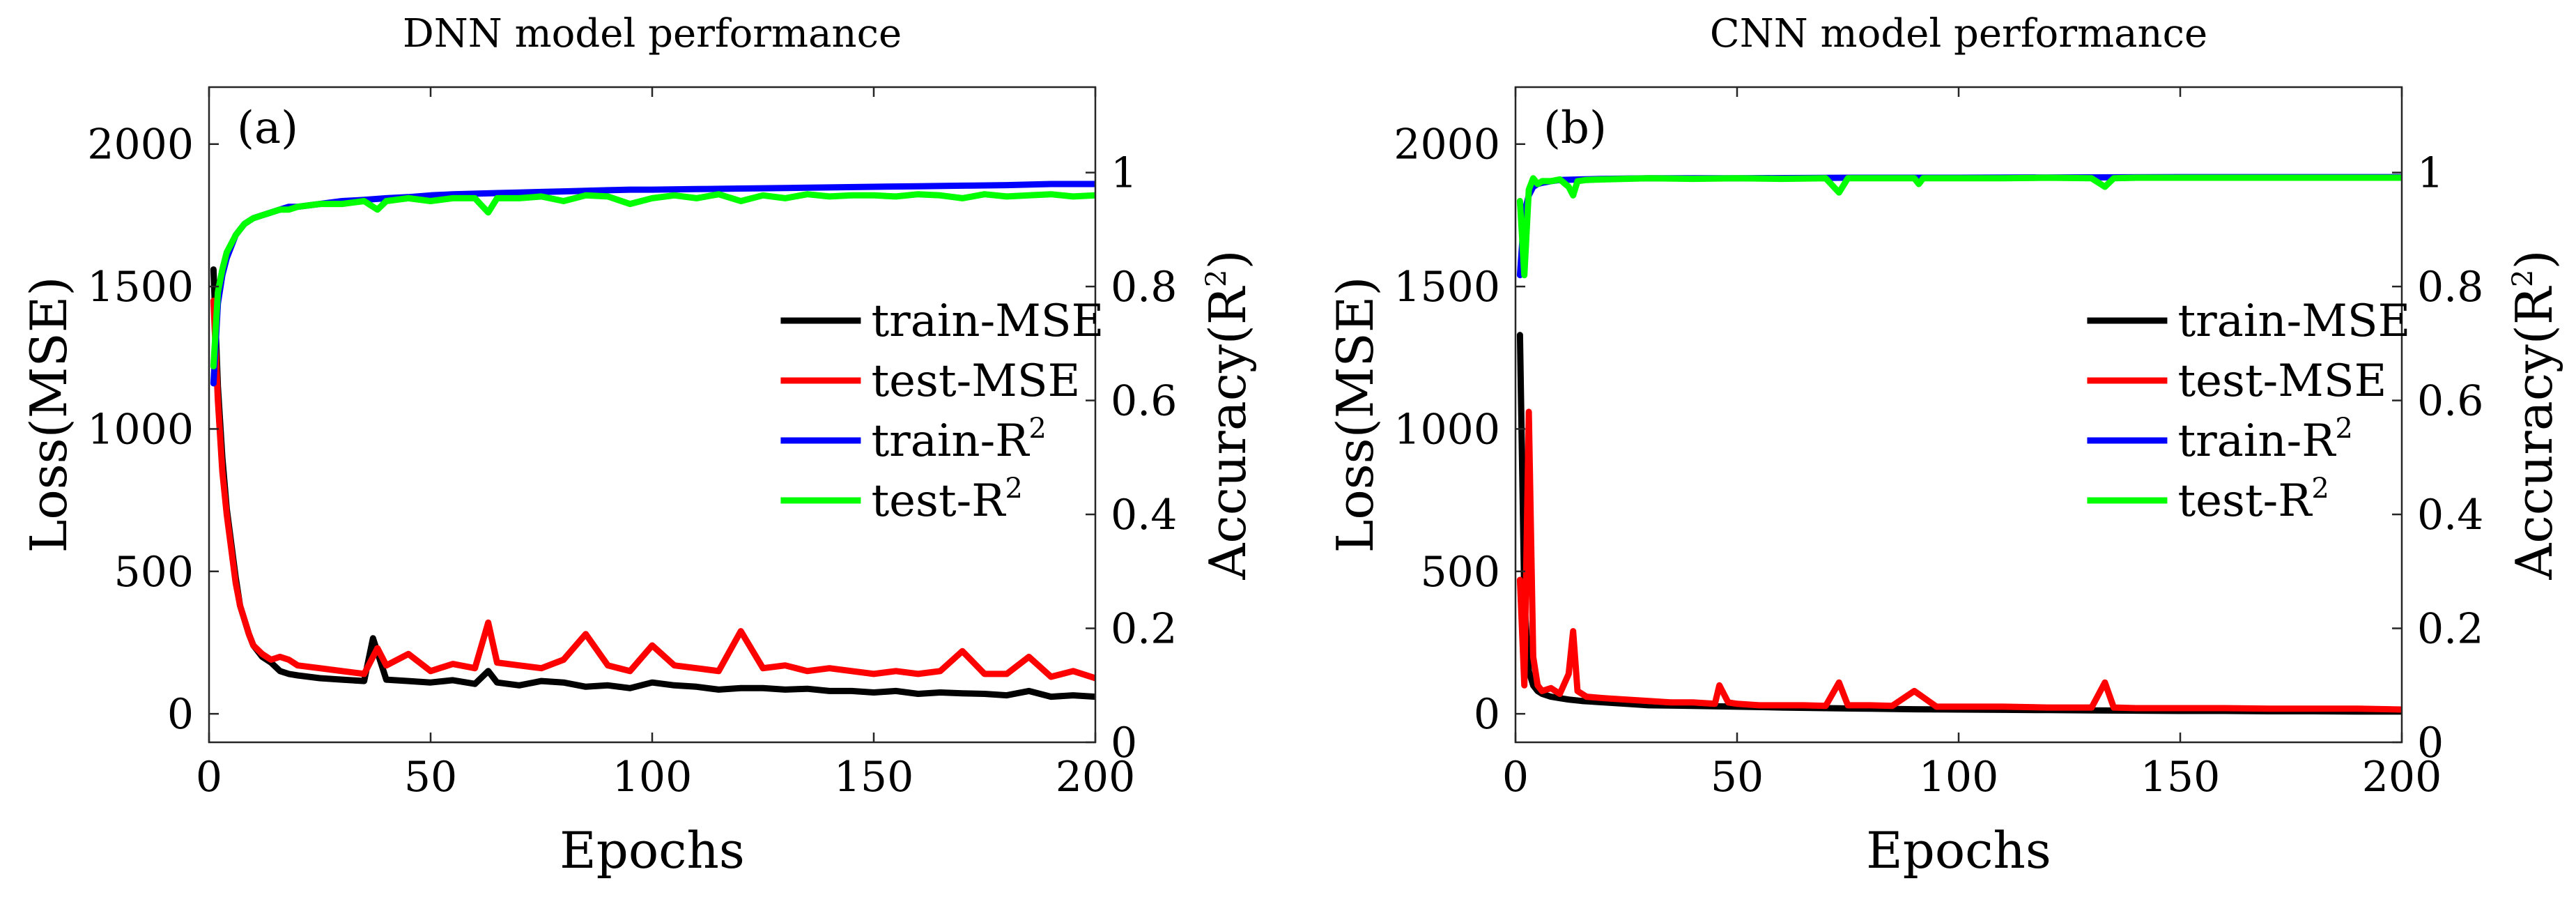 Image resolution: width=2576 pixels, height=904 pixels. Describe the element at coordinates (267, 128) in the screenshot. I see `panel-label: (a)` at that location.